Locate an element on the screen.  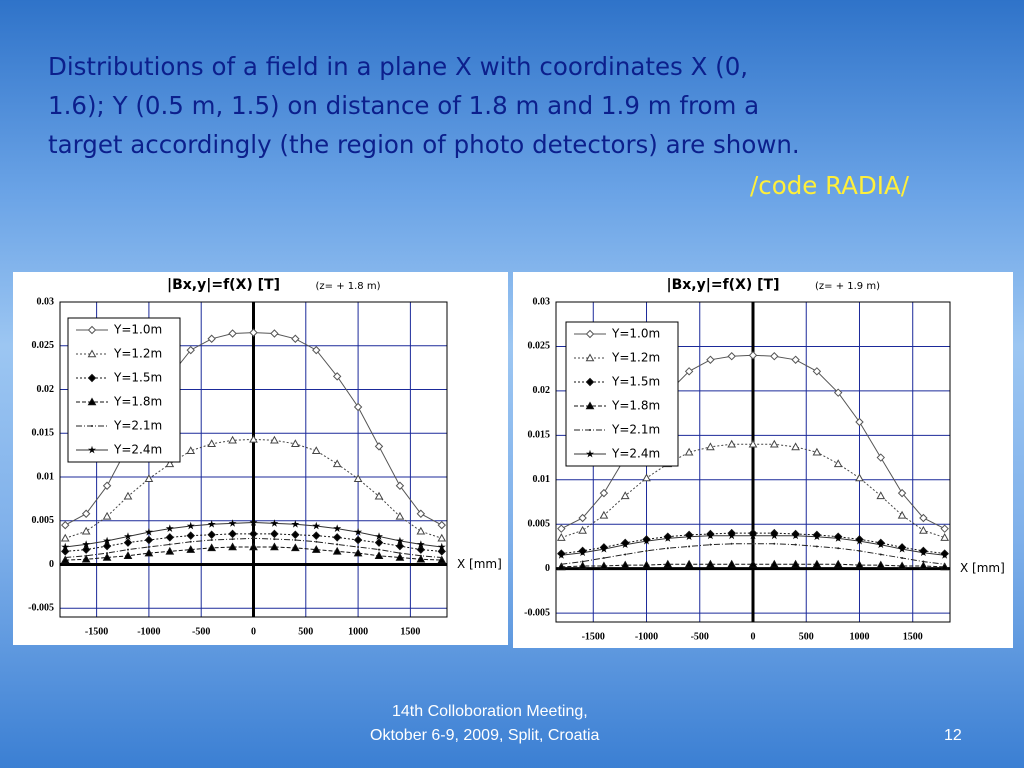
legend-label: Y=2.4m is located at coordinates (137, 450).